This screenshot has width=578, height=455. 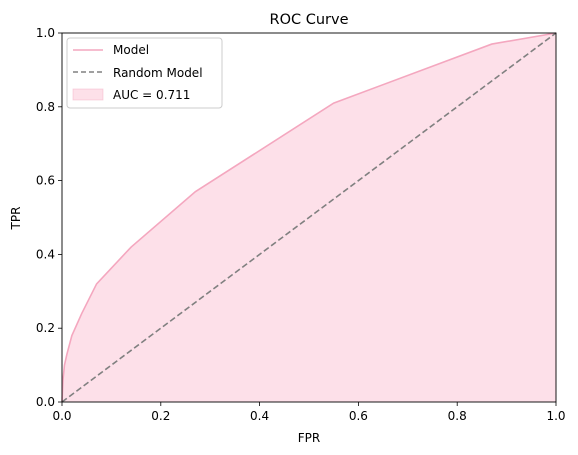 I want to click on x-tick-label: 1.0, so click(x=555, y=416).